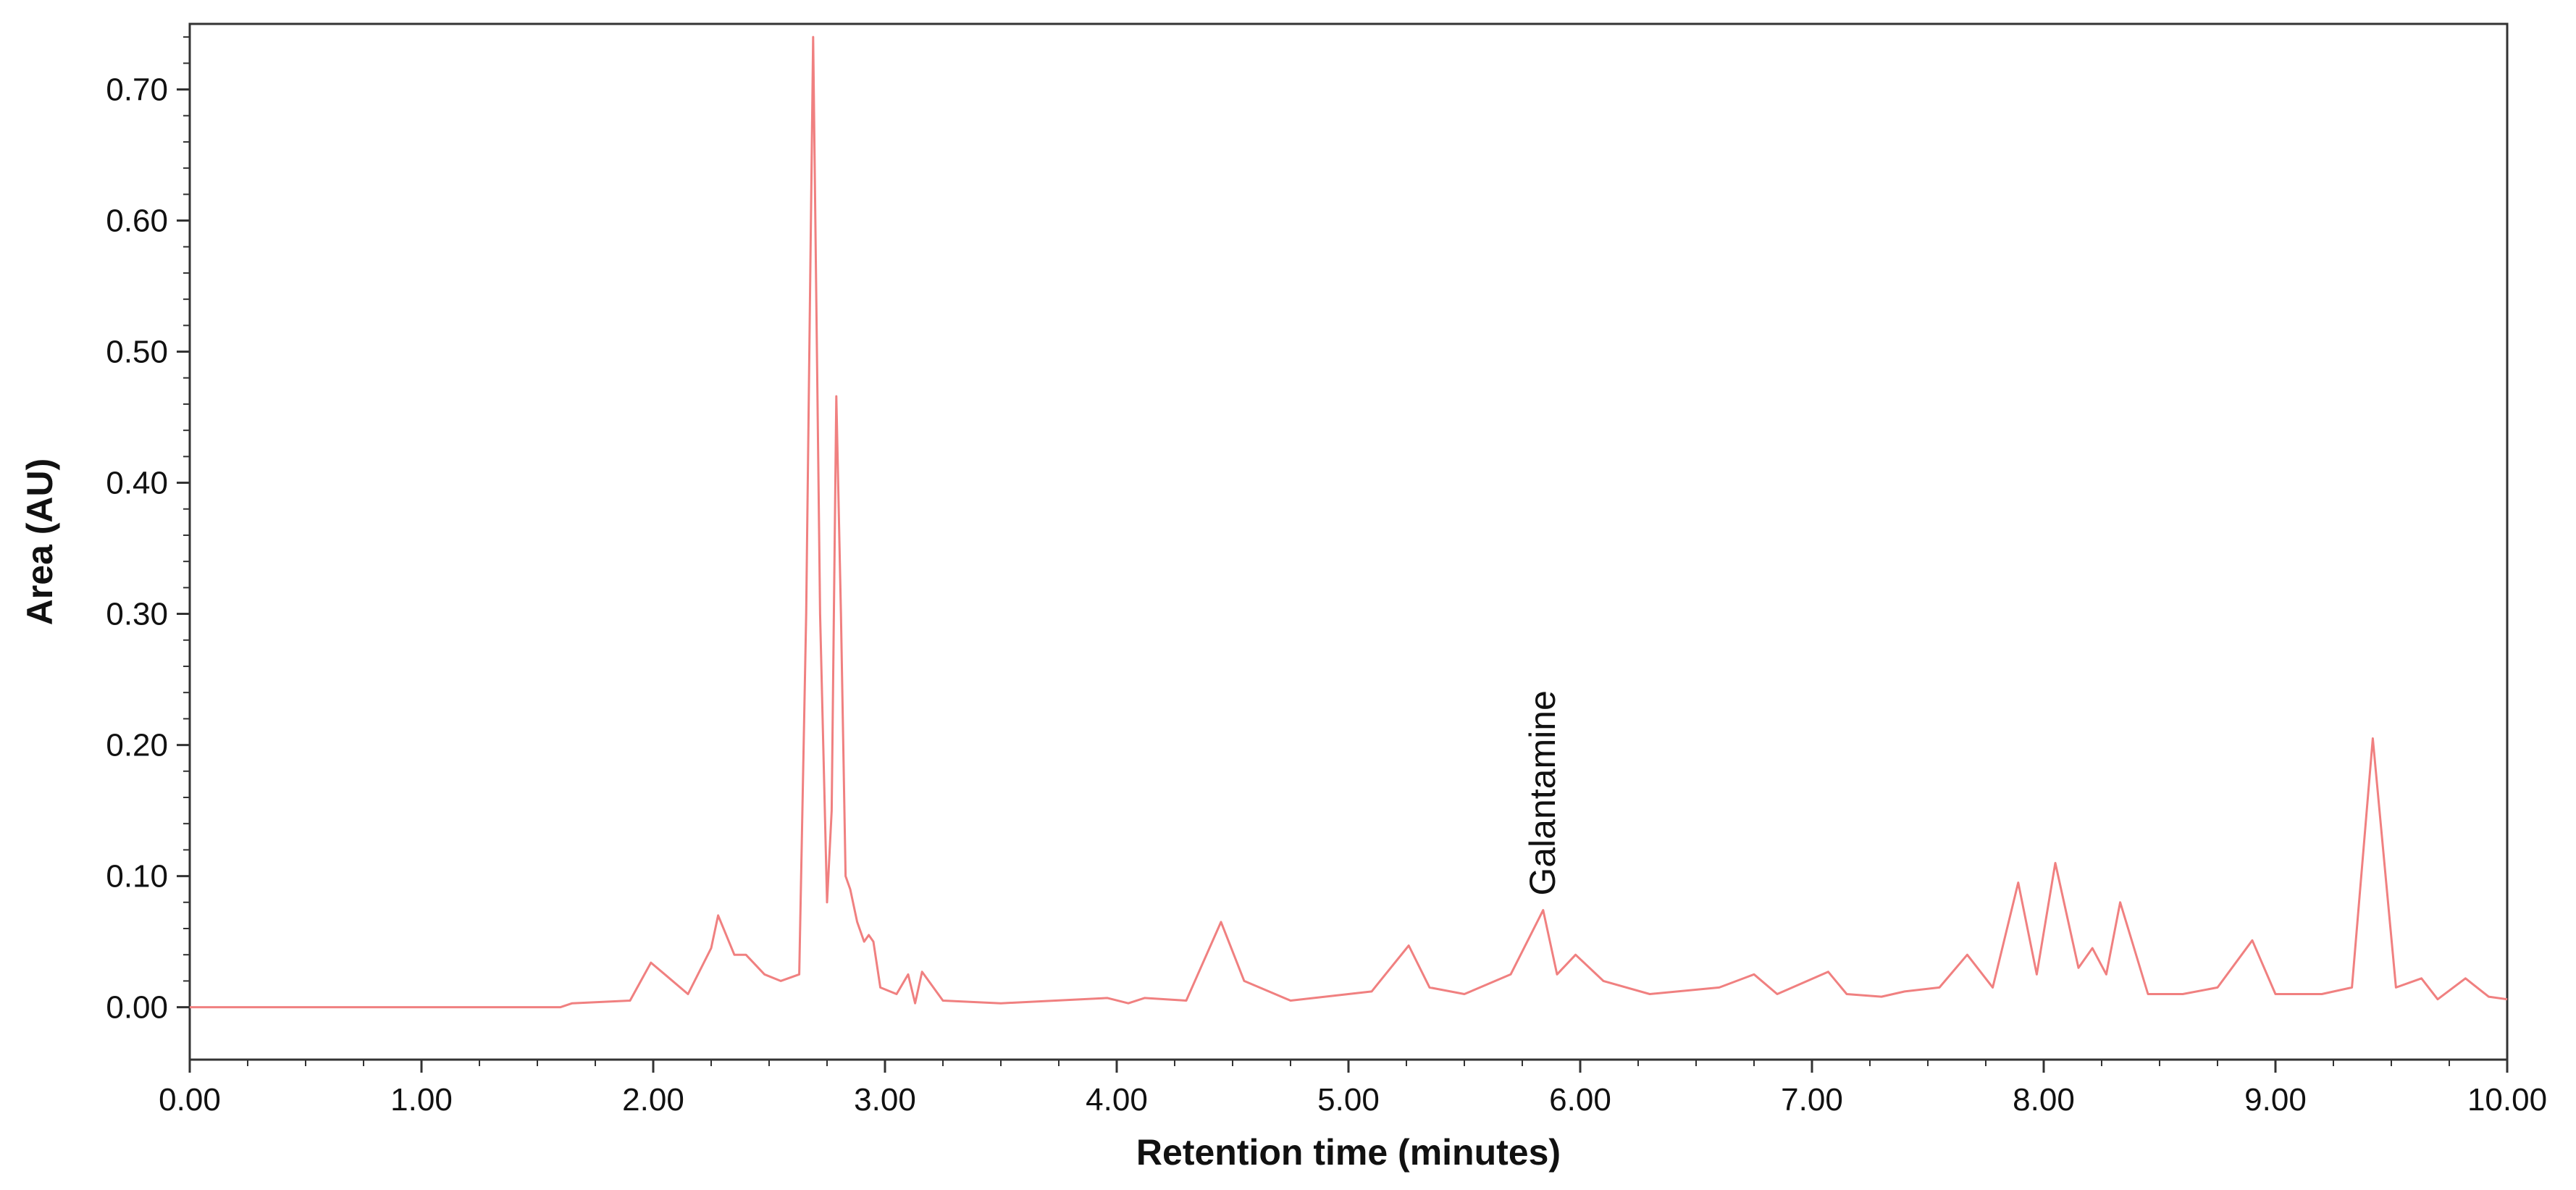 This screenshot has width=2576, height=1190. What do you see at coordinates (1348, 1152) in the screenshot?
I see `x-axis-title: Retention time (minutes)` at bounding box center [1348, 1152].